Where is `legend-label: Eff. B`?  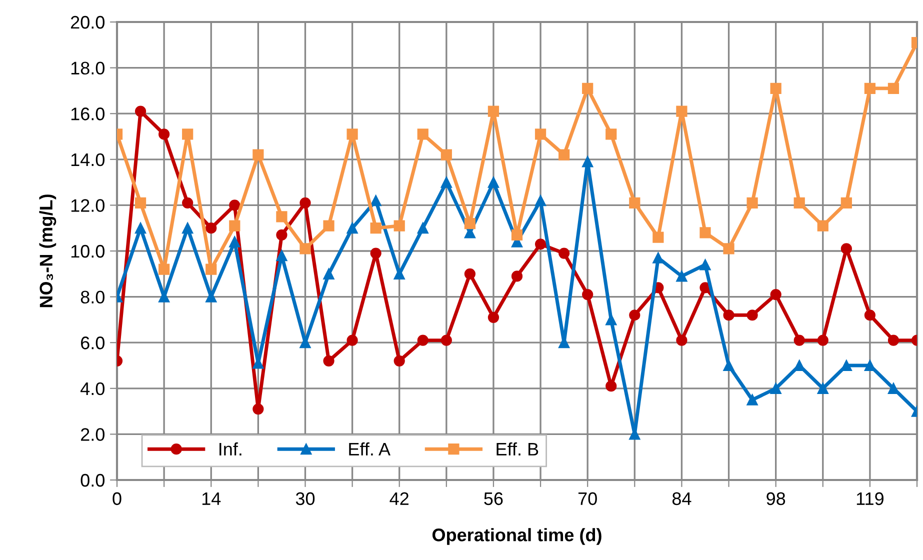
legend-label: Eff. B is located at coordinates (517, 449).